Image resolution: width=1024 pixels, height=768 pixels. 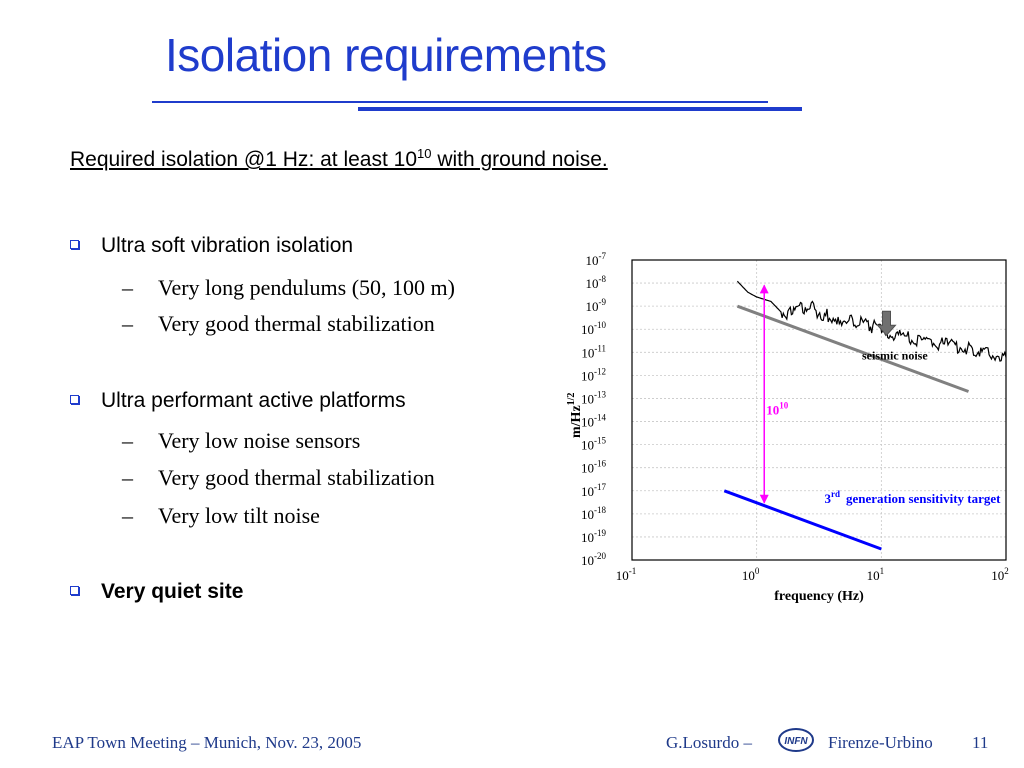 I want to click on required-isolation-suffix: with ground noise., so click(x=519, y=159).